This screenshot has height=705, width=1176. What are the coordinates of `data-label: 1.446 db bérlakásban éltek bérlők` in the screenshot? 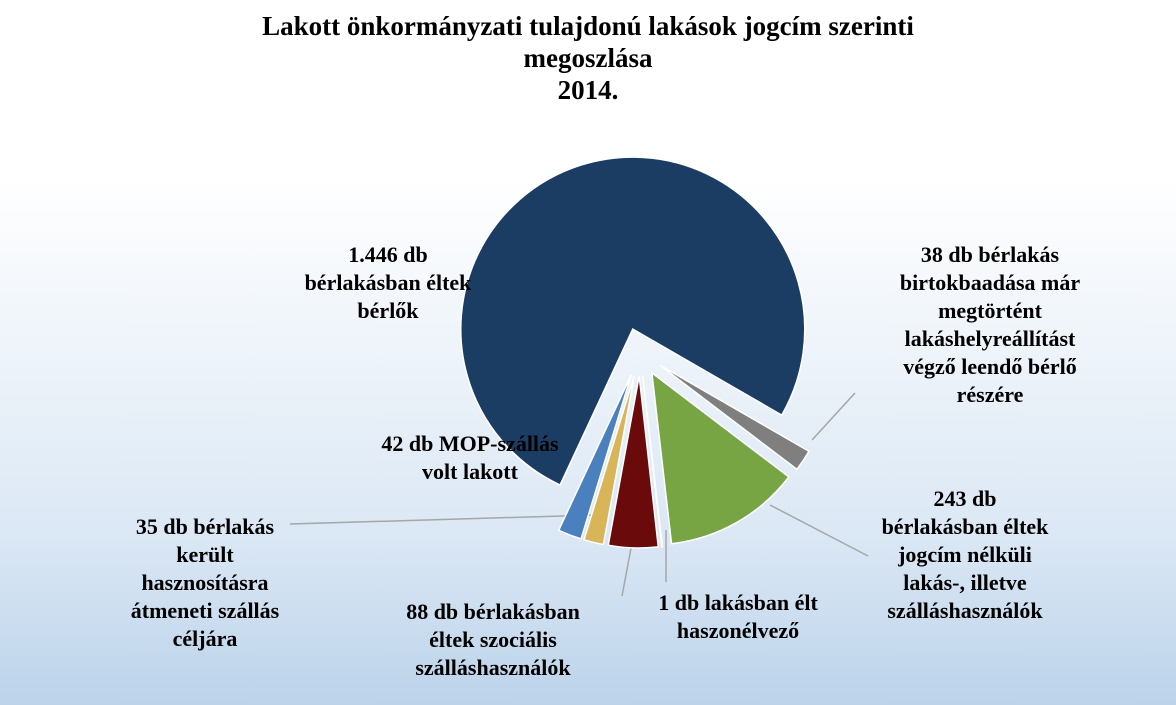 It's located at (388, 282).